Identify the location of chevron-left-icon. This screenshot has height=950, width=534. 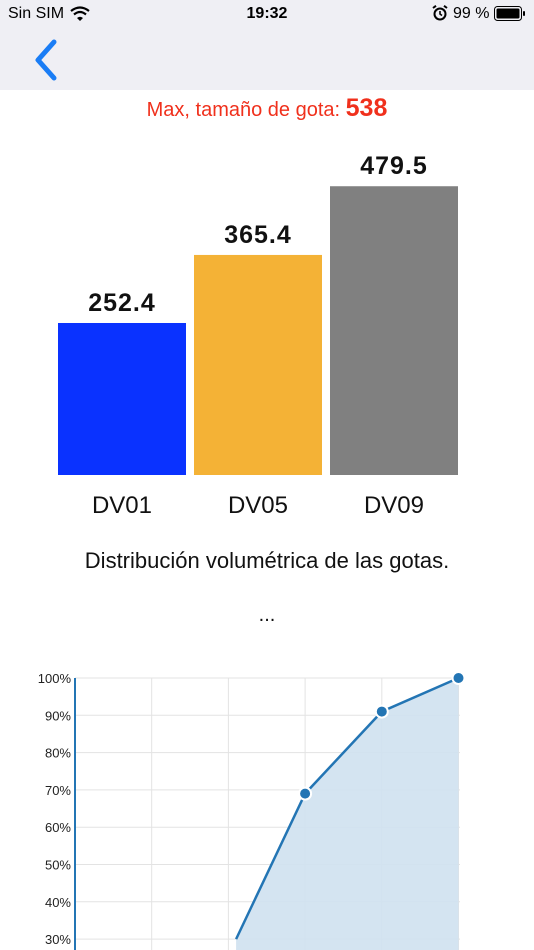
(46, 60).